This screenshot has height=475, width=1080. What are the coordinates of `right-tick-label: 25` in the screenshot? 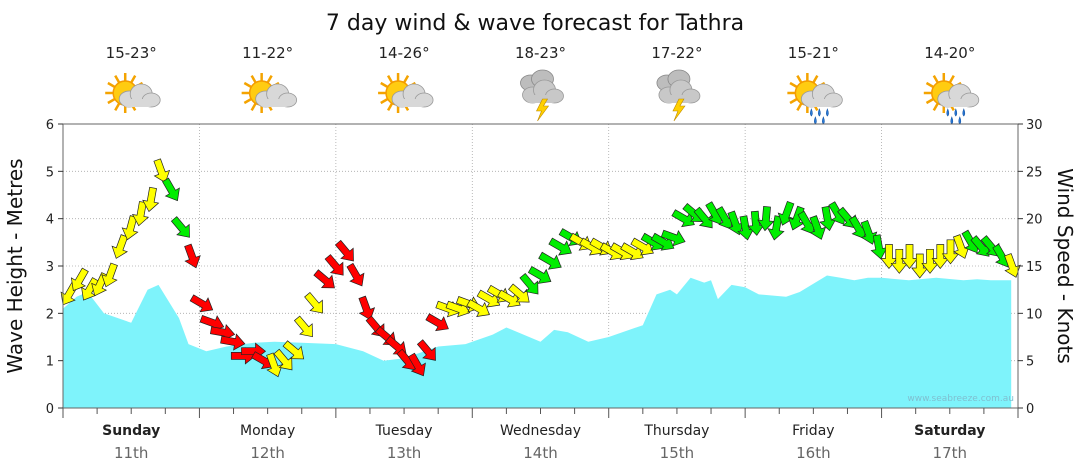 It's located at (1034, 172).